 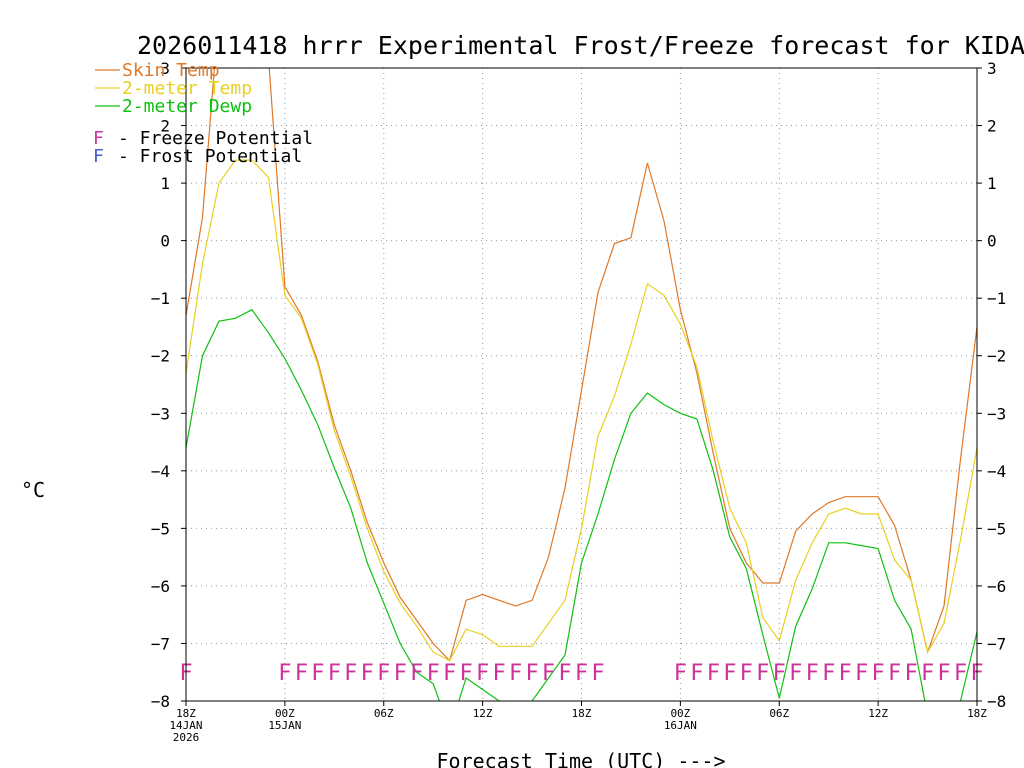 What do you see at coordinates (992, 126) in the screenshot?
I see `y-tick-label-right: 2` at bounding box center [992, 126].